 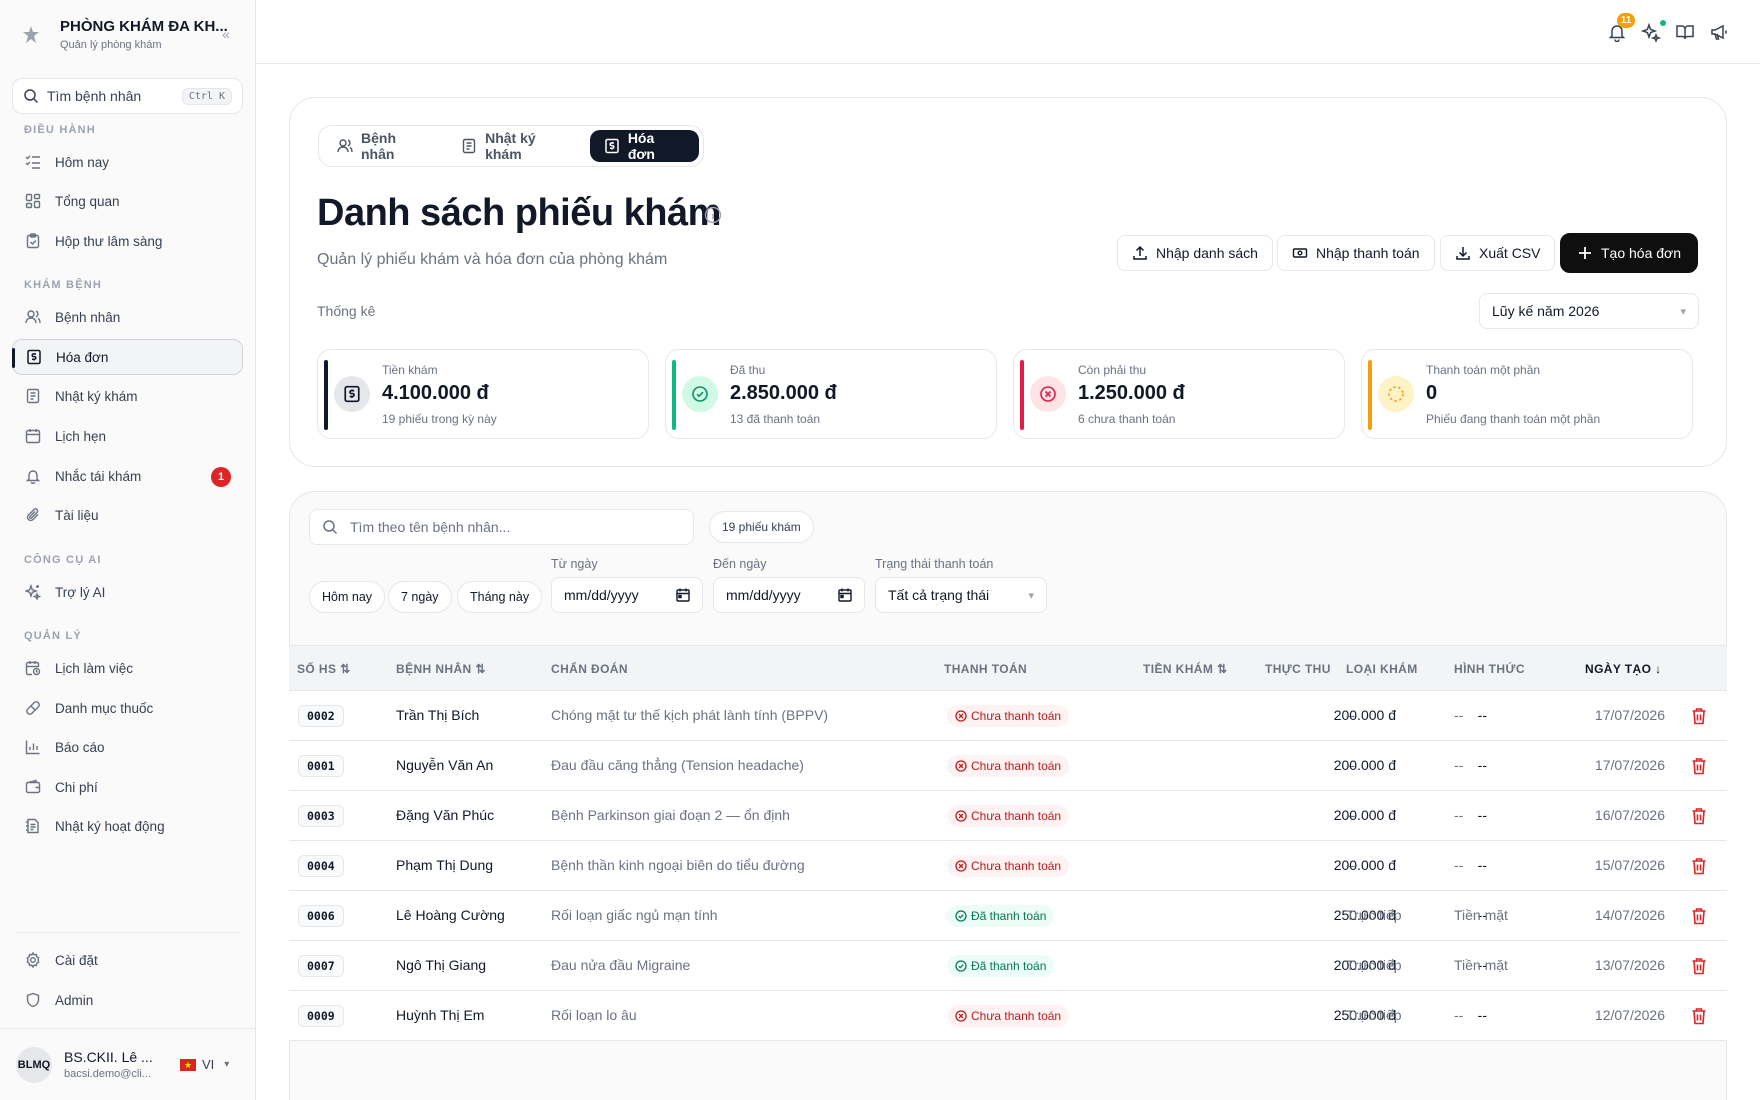 I want to click on col-so-hs: SỐ HS ⇅, so click(x=324, y=669).